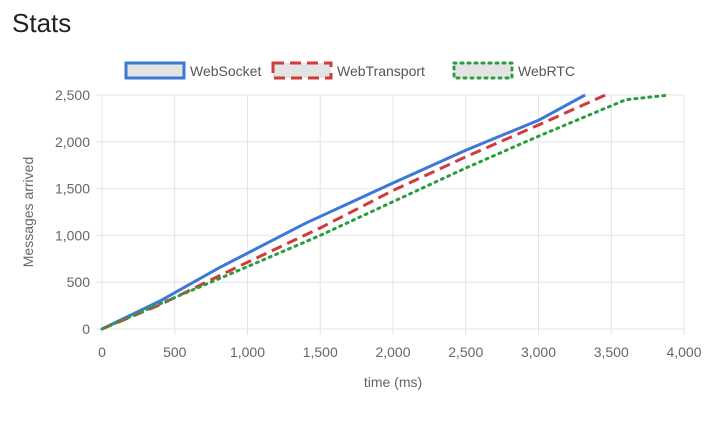  I want to click on x-tick-label: 1,000, so click(247, 352).